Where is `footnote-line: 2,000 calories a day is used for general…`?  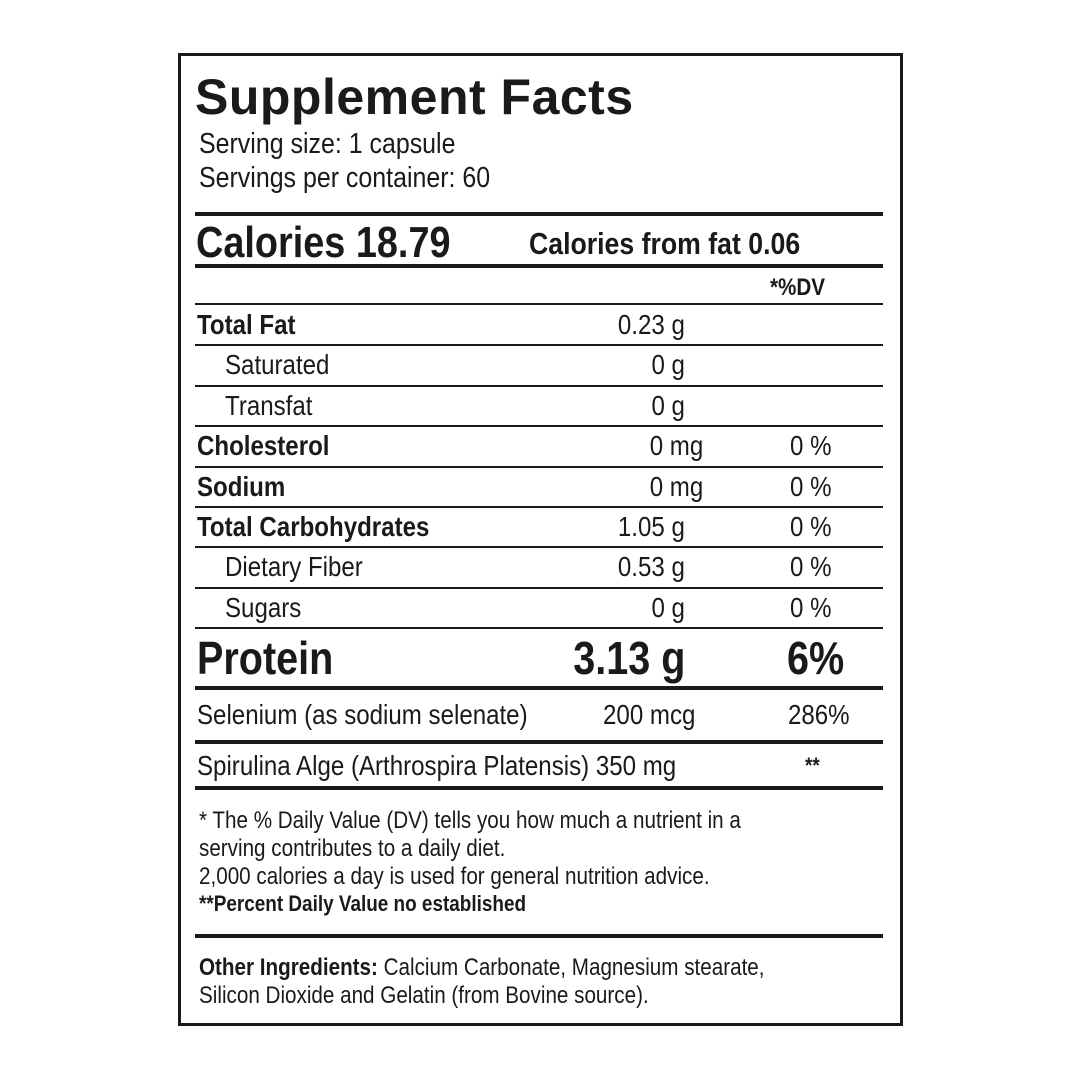
footnote-line: 2,000 calories a day is used for general… is located at coordinates (454, 876).